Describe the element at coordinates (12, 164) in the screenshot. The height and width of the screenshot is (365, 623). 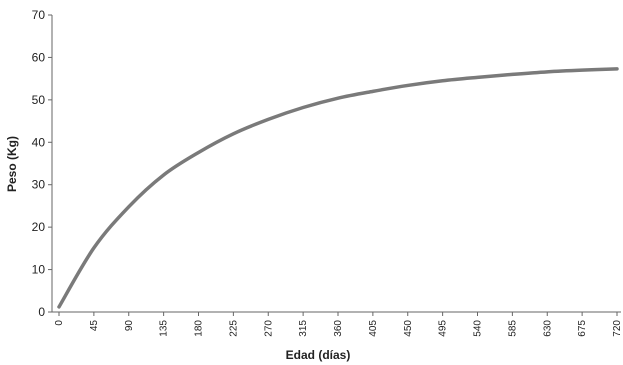
I see `y-axis-title: Peso (Kg)` at that location.